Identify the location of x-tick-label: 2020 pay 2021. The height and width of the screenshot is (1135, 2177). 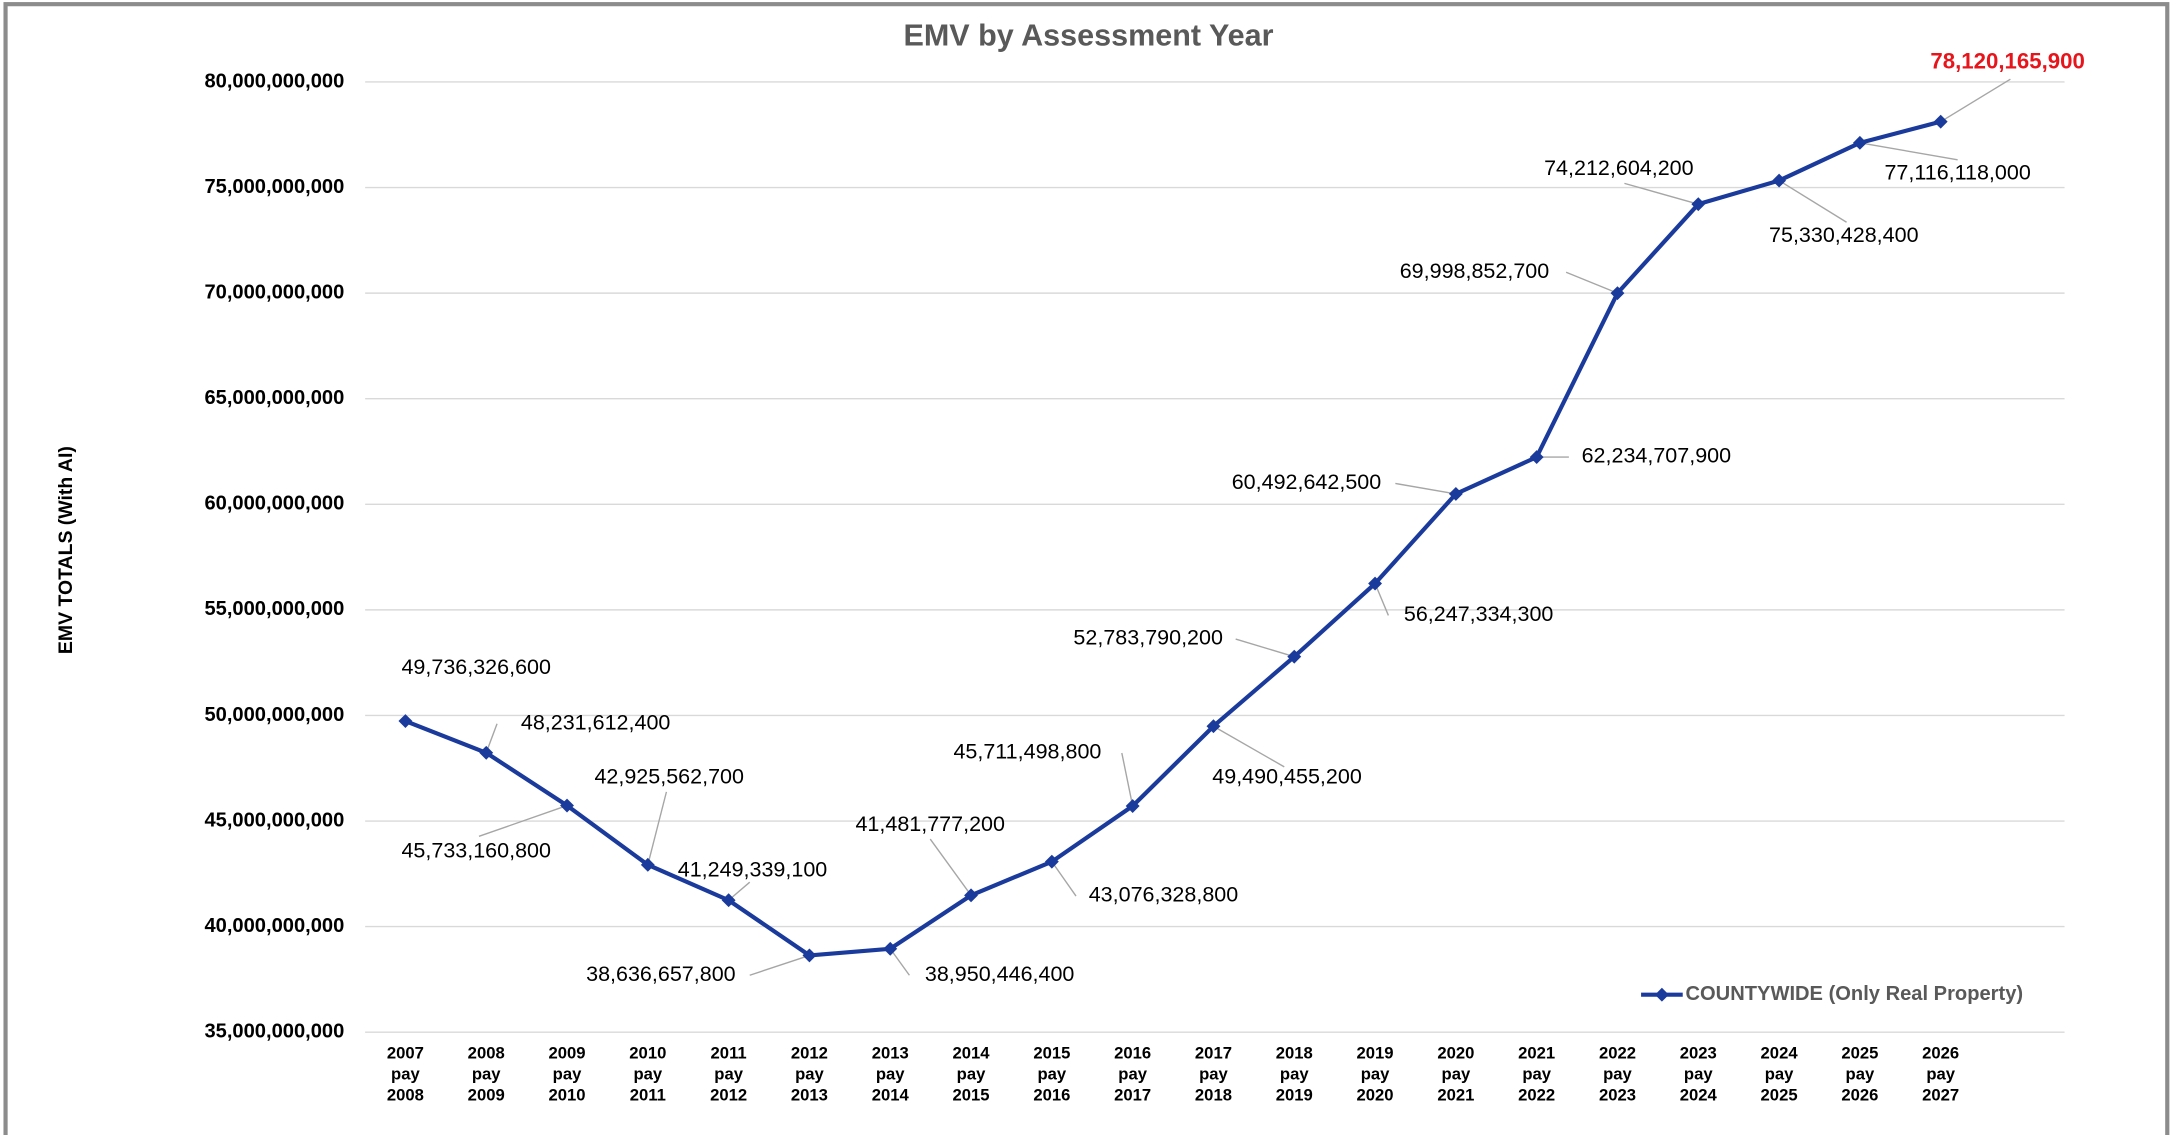
(1455, 1074).